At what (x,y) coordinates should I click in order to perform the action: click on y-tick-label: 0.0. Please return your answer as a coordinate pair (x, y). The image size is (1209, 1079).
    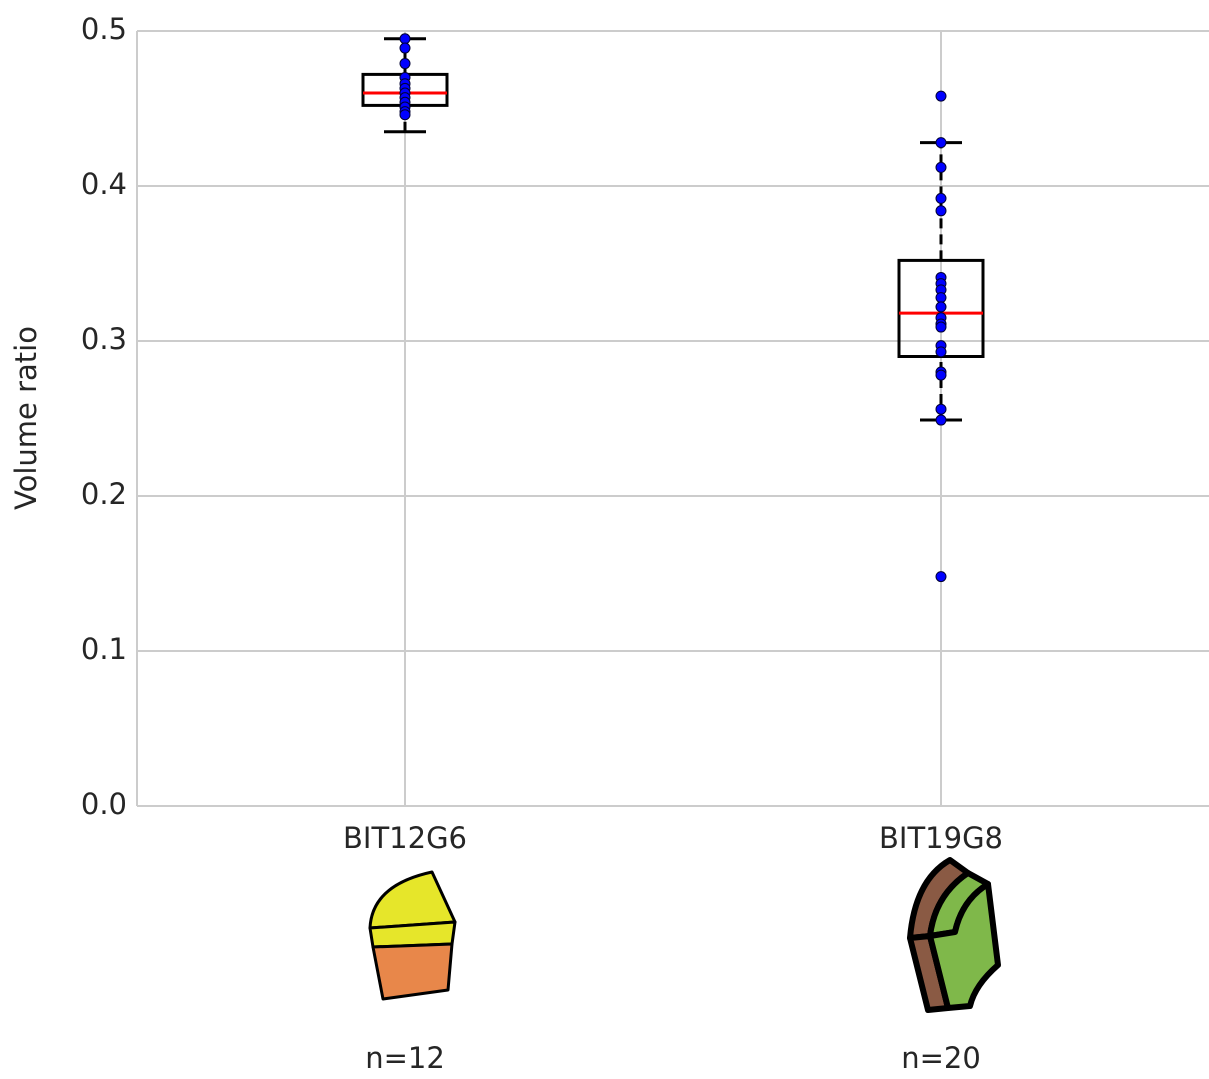
    Looking at the image, I should click on (104, 804).